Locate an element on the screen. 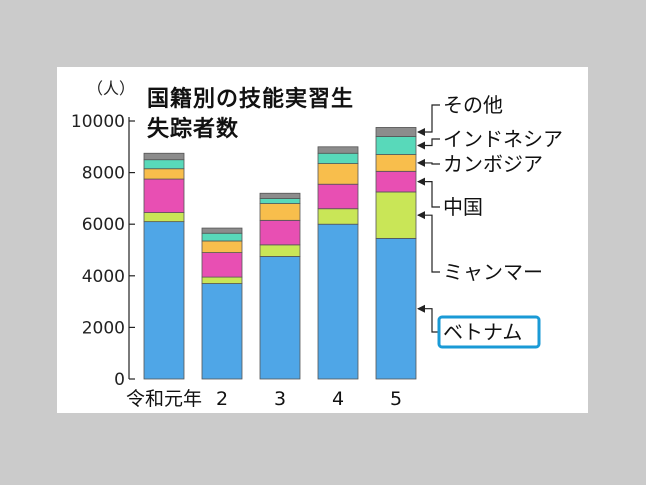 The image size is (646, 485). x-tick-label: 2 is located at coordinates (222, 399).